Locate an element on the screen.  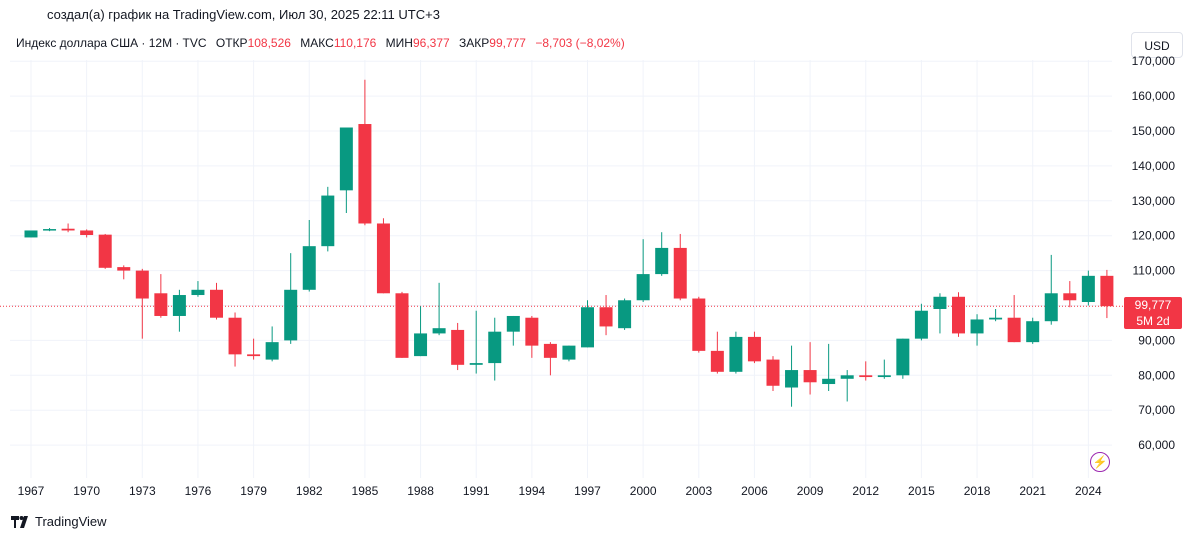
tradingview-logo-icon is located at coordinates (19, 521).